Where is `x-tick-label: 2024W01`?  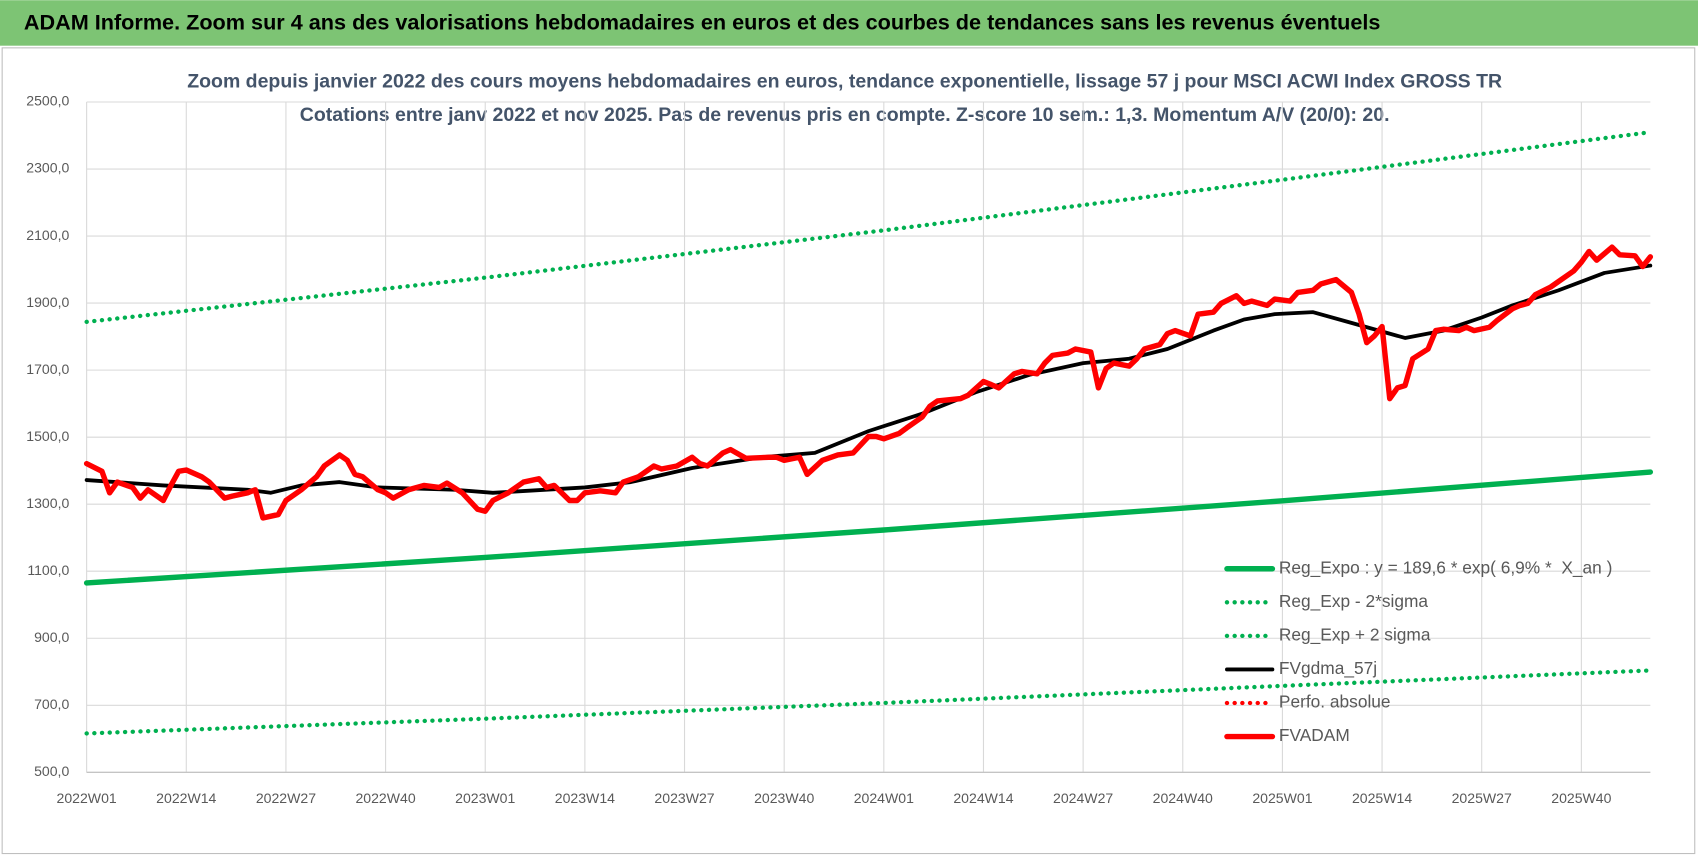
x-tick-label: 2024W01 is located at coordinates (884, 798).